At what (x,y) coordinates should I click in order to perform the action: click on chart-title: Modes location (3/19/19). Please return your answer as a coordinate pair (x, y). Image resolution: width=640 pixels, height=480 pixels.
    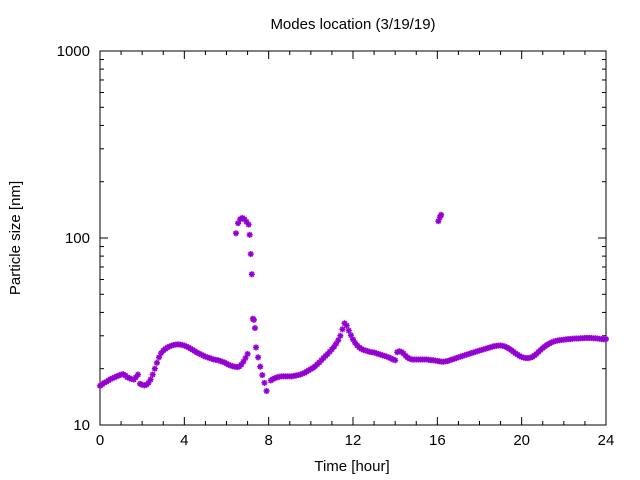
    Looking at the image, I should click on (352, 24).